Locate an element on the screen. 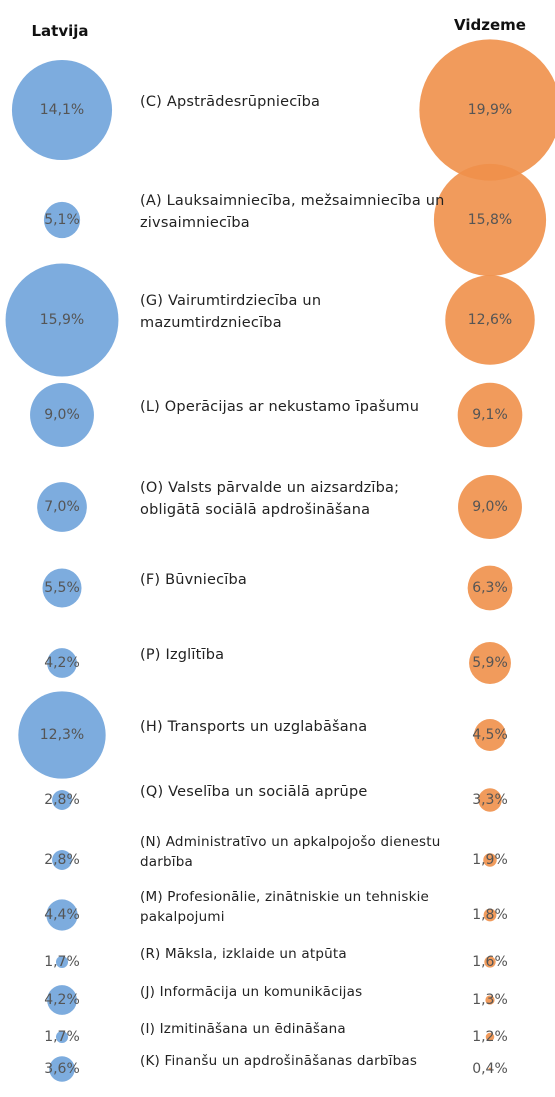 This screenshot has height=1097, width=555. value-label: 4,5% is located at coordinates (490, 735).